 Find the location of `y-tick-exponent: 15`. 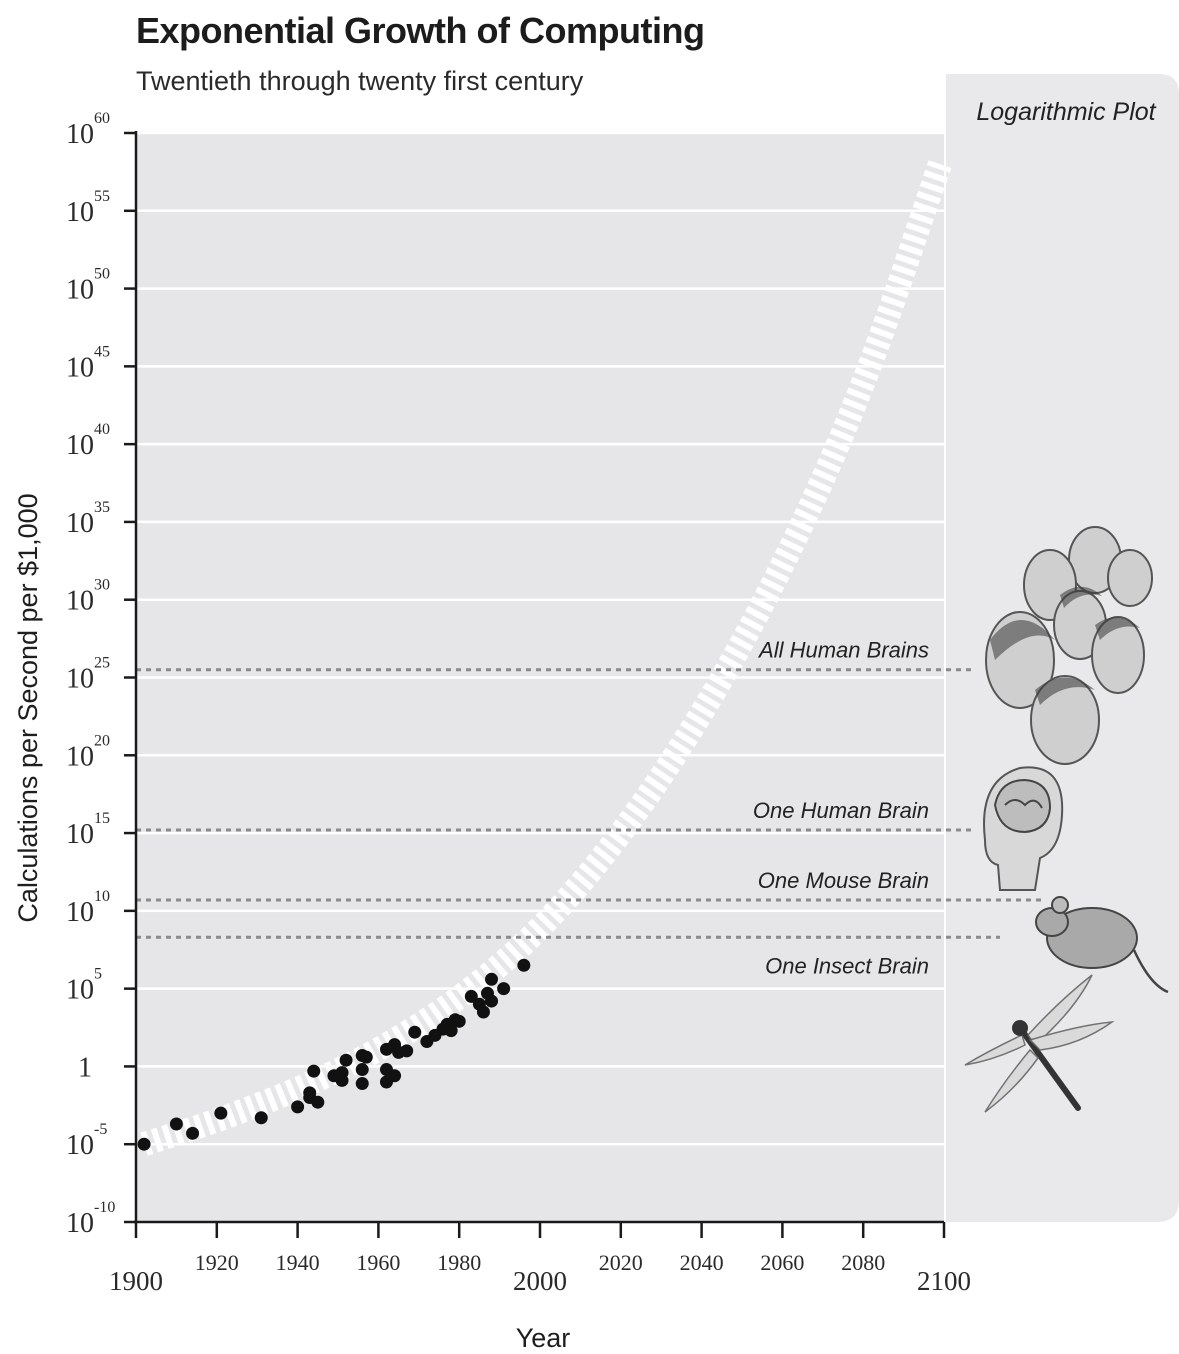

y-tick-exponent: 15 is located at coordinates (102, 818).